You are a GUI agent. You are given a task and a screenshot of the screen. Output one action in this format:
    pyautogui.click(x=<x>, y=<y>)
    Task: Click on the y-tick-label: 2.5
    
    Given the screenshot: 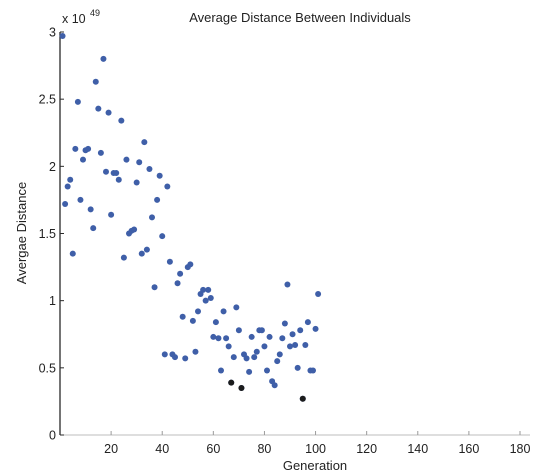 What is the action you would take?
    pyautogui.click(x=47, y=100)
    